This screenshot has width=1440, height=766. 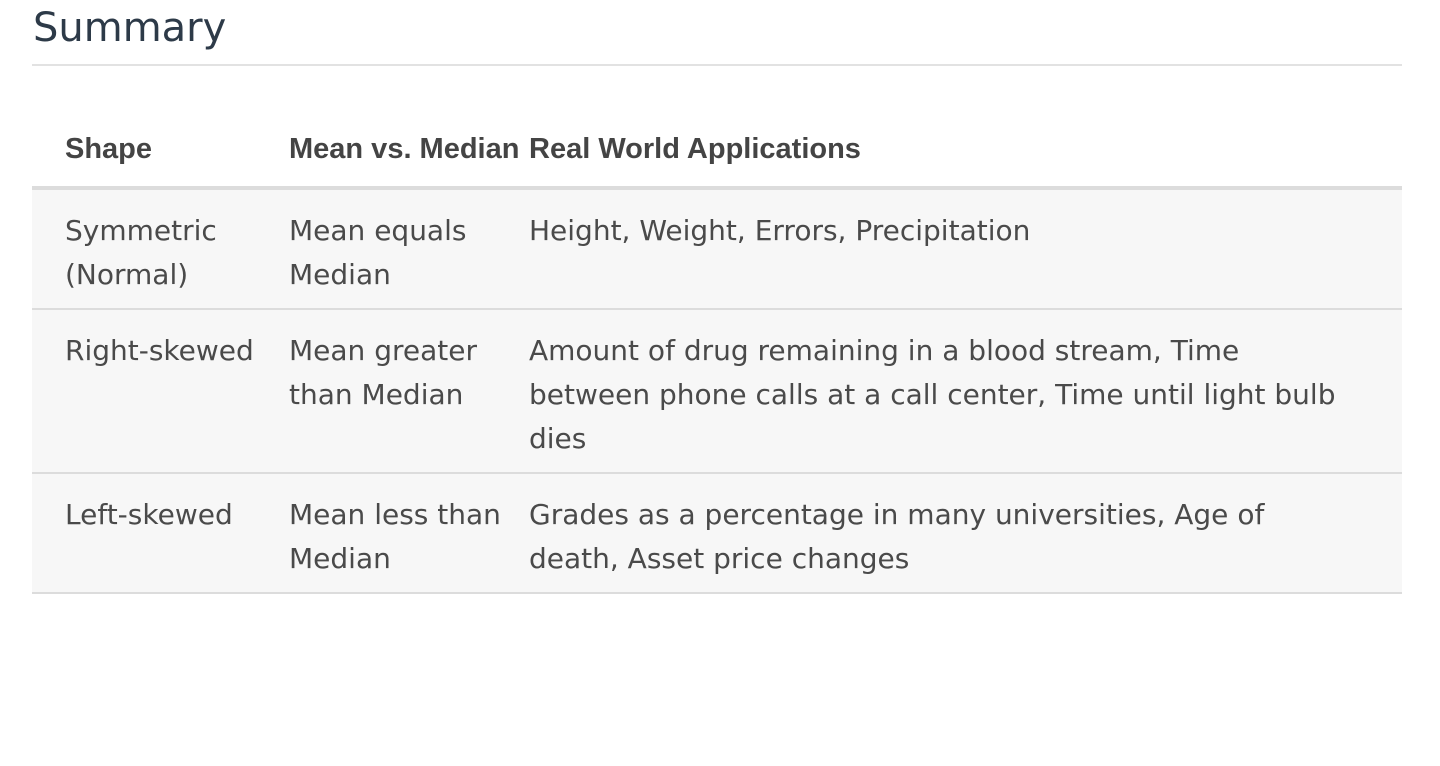 What do you see at coordinates (160, 533) in the screenshot?
I see `cell-shape: Left-skewed` at bounding box center [160, 533].